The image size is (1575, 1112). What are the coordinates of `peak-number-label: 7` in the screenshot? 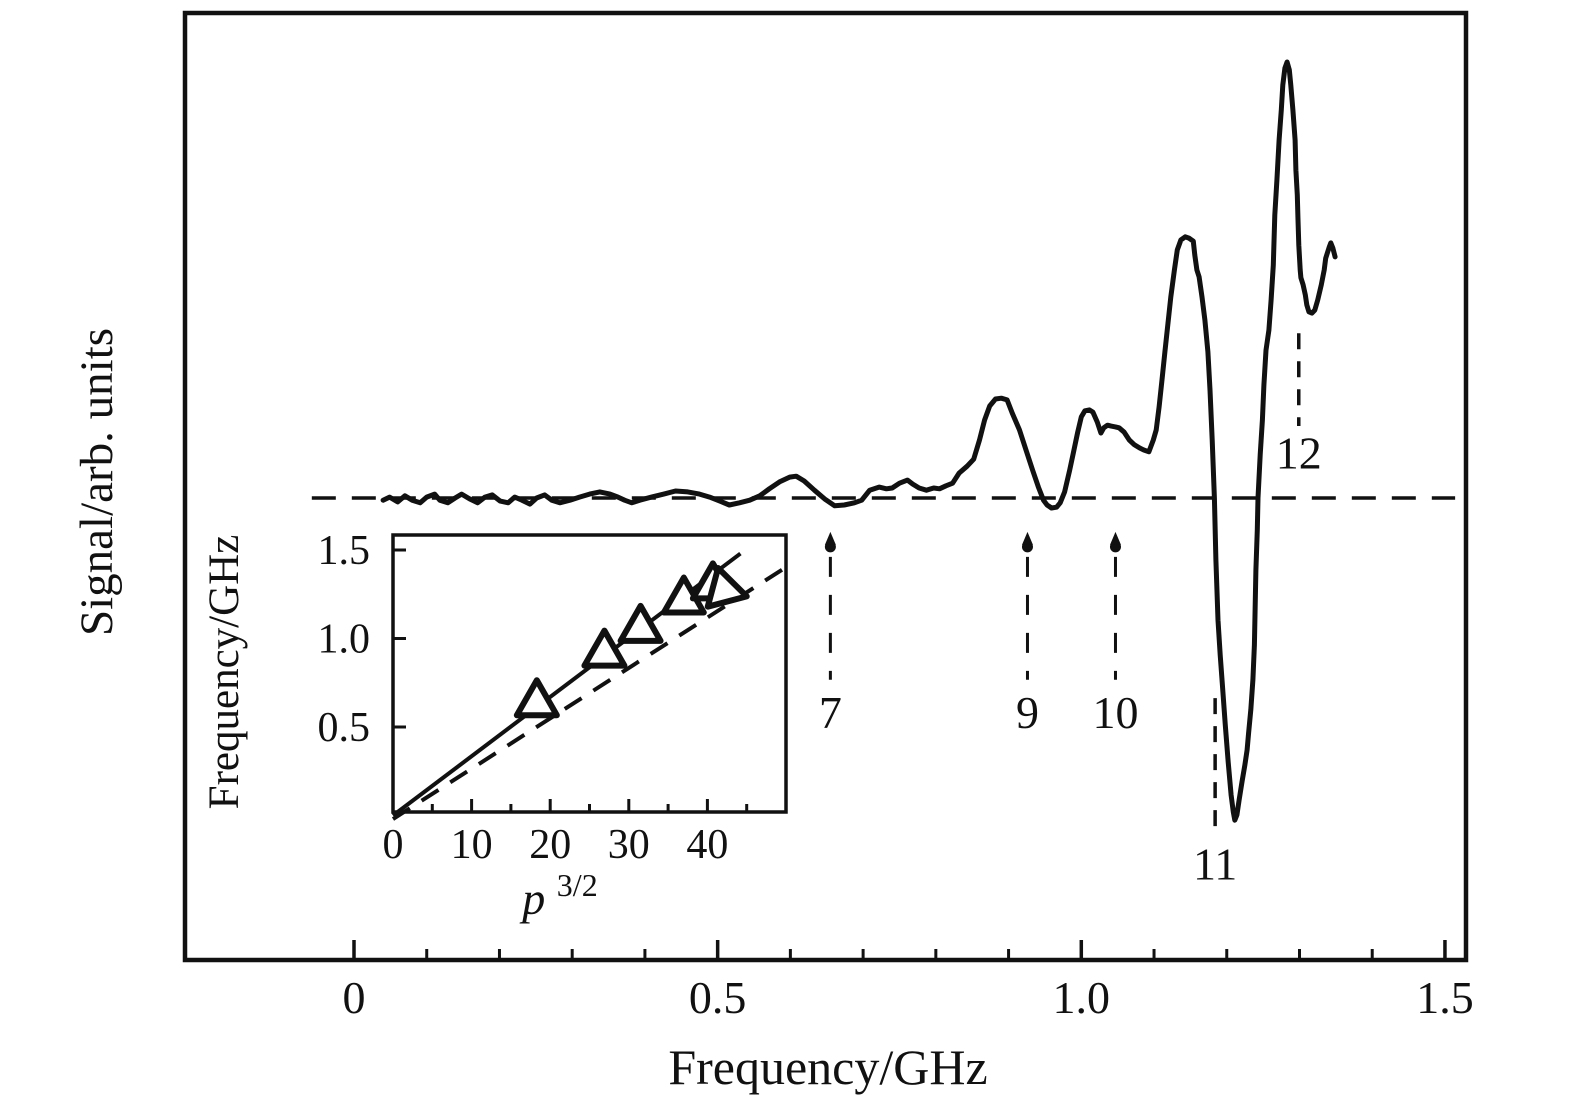 It's located at (830, 712).